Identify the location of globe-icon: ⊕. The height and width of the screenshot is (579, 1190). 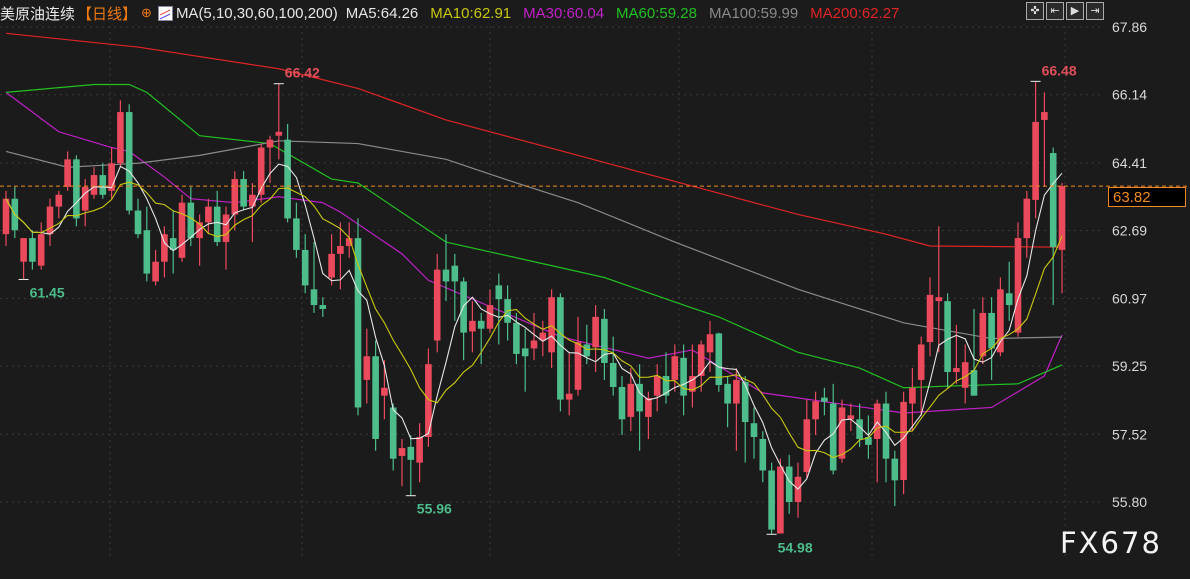
(146, 12).